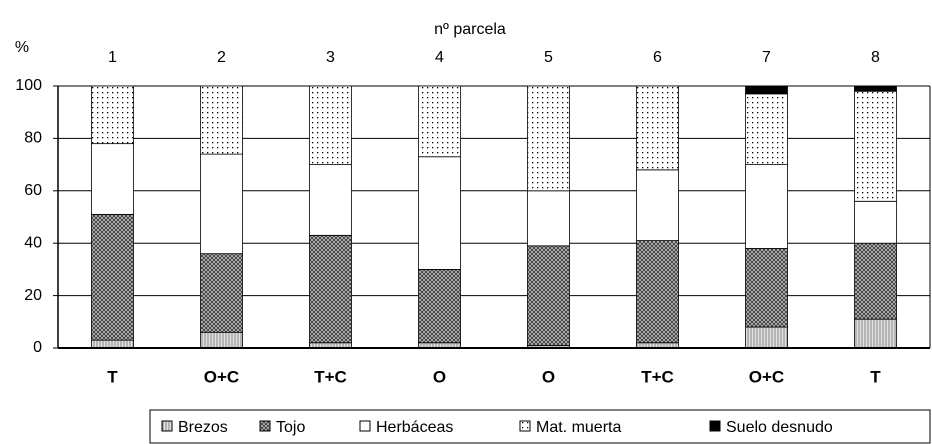  Describe the element at coordinates (470, 29) in the screenshot. I see `chart-title: nº parcela` at that location.